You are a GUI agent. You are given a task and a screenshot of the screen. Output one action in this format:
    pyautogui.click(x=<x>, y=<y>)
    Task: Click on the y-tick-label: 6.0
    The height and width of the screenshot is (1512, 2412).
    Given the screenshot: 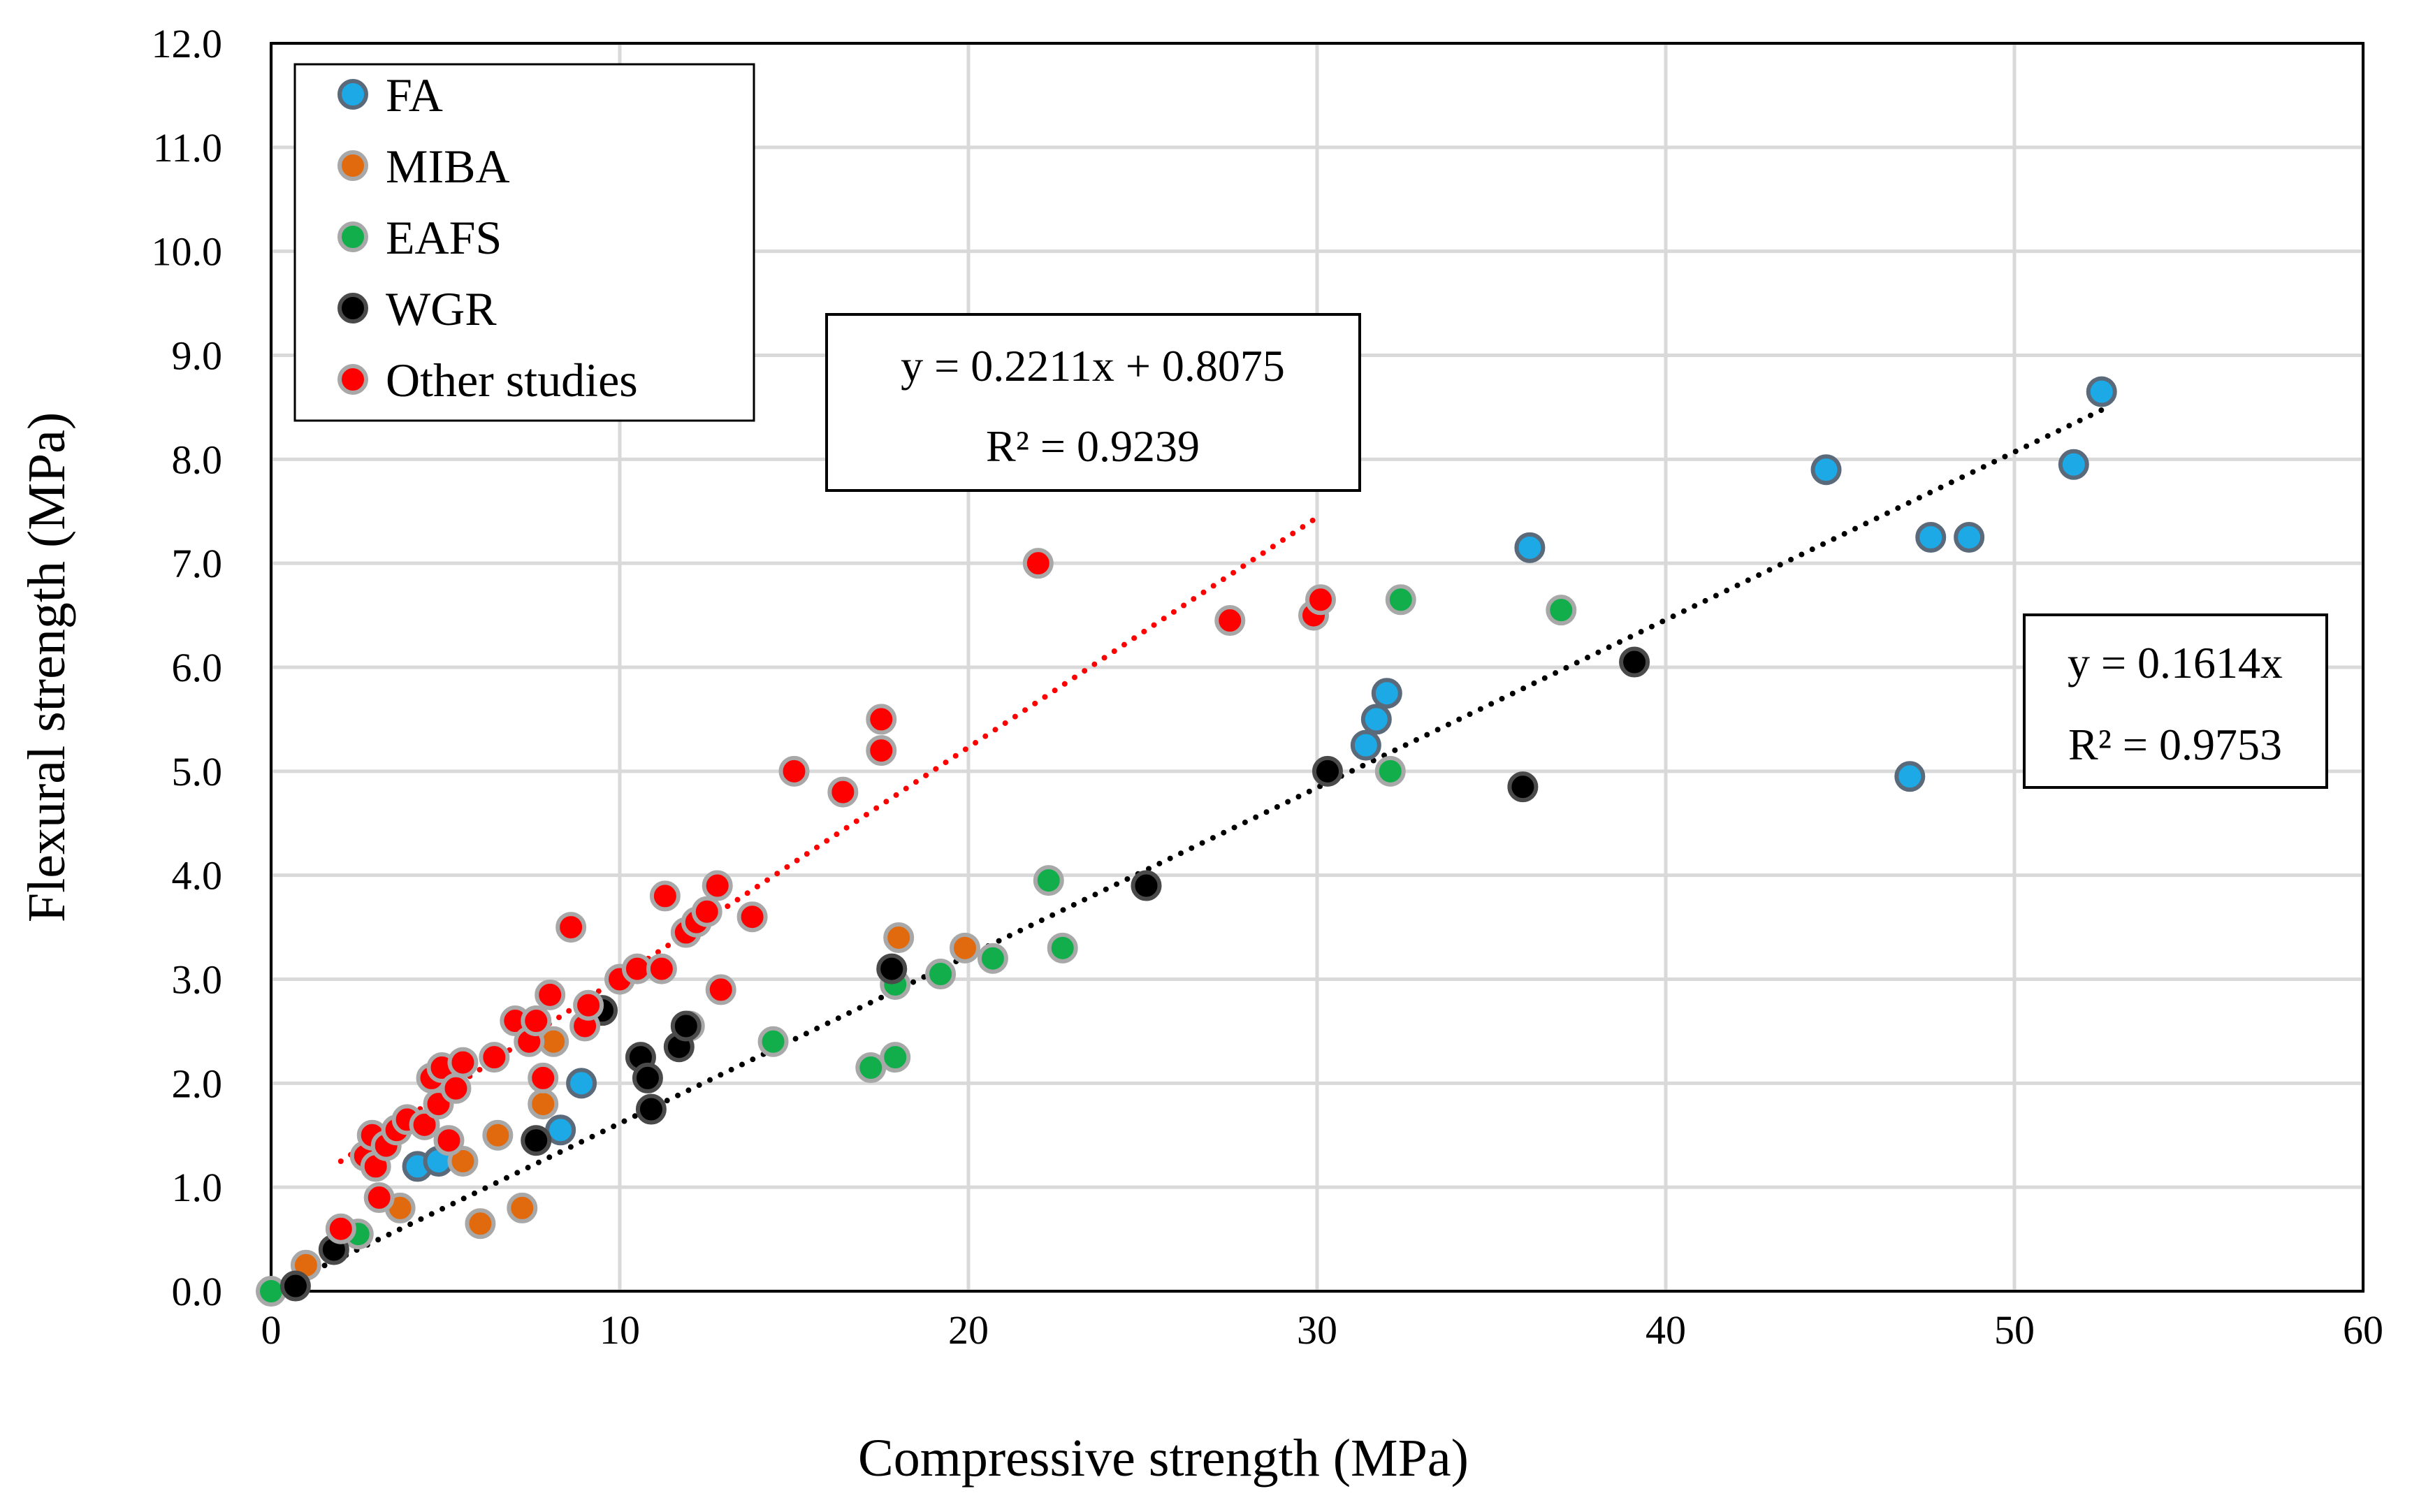 What is the action you would take?
    pyautogui.click(x=197, y=667)
    